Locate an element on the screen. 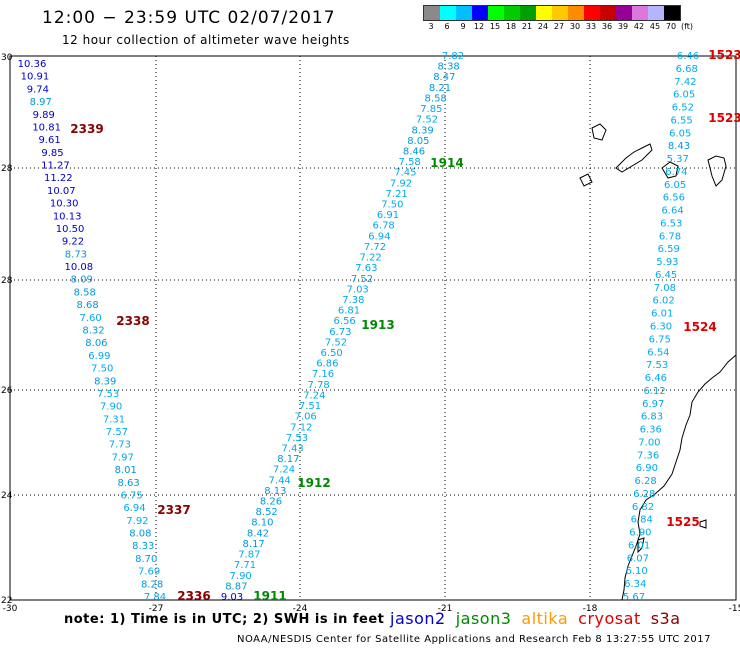 This screenshot has height=650, width=740. x-tick-label: -24 is located at coordinates (300, 609).